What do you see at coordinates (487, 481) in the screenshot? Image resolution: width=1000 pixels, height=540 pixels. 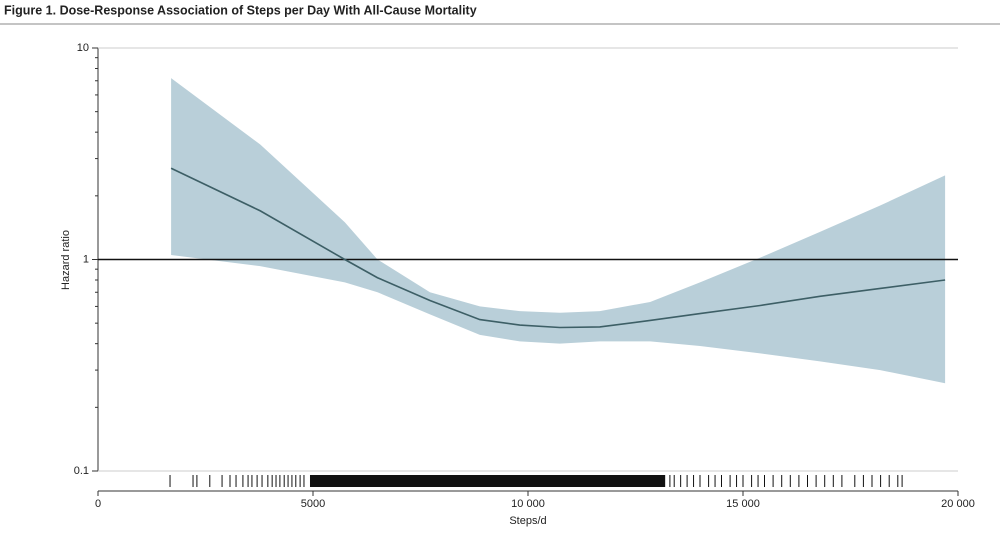 I see `rug-dense` at bounding box center [487, 481].